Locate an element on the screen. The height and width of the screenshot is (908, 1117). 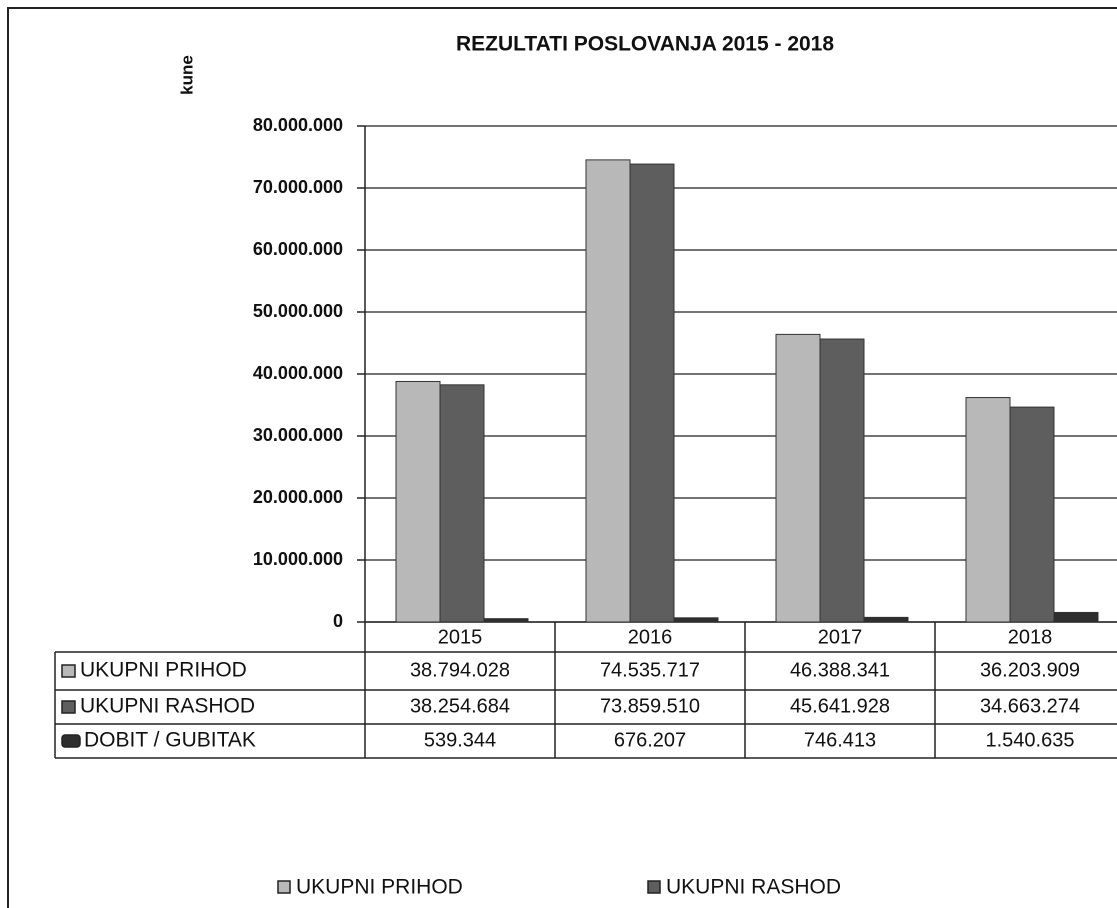
table-value: 46.388.341 is located at coordinates (840, 670).